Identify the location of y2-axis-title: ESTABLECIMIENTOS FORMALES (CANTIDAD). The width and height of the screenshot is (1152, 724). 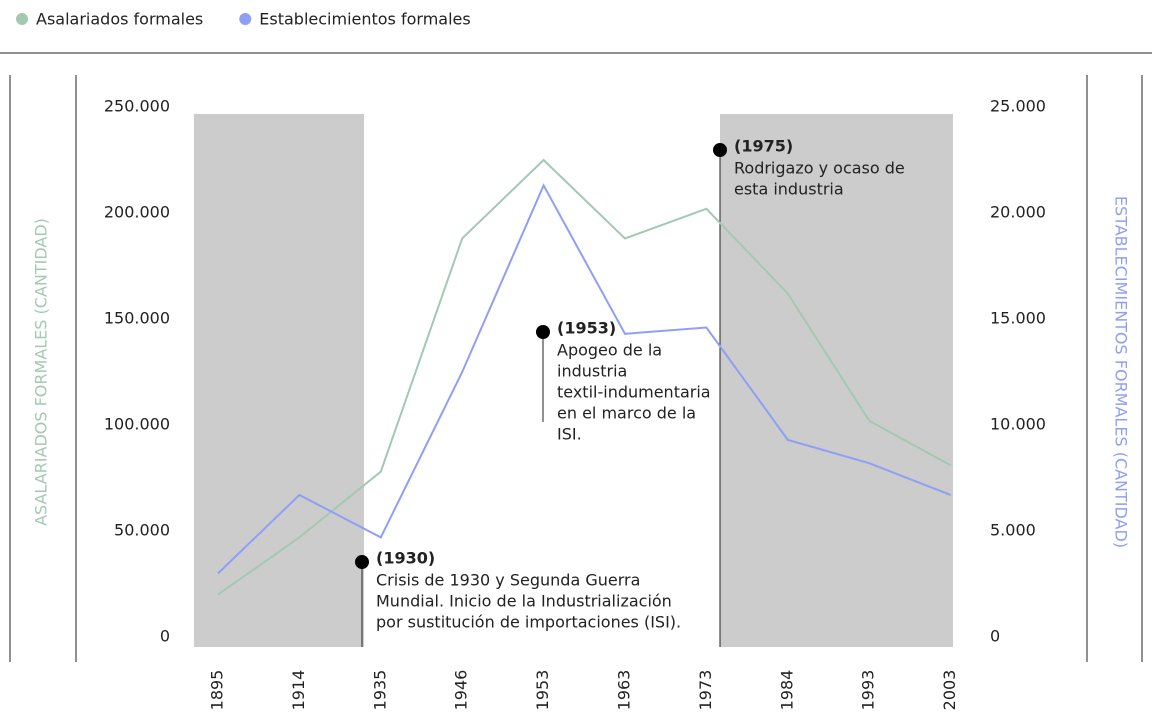
(1121, 372).